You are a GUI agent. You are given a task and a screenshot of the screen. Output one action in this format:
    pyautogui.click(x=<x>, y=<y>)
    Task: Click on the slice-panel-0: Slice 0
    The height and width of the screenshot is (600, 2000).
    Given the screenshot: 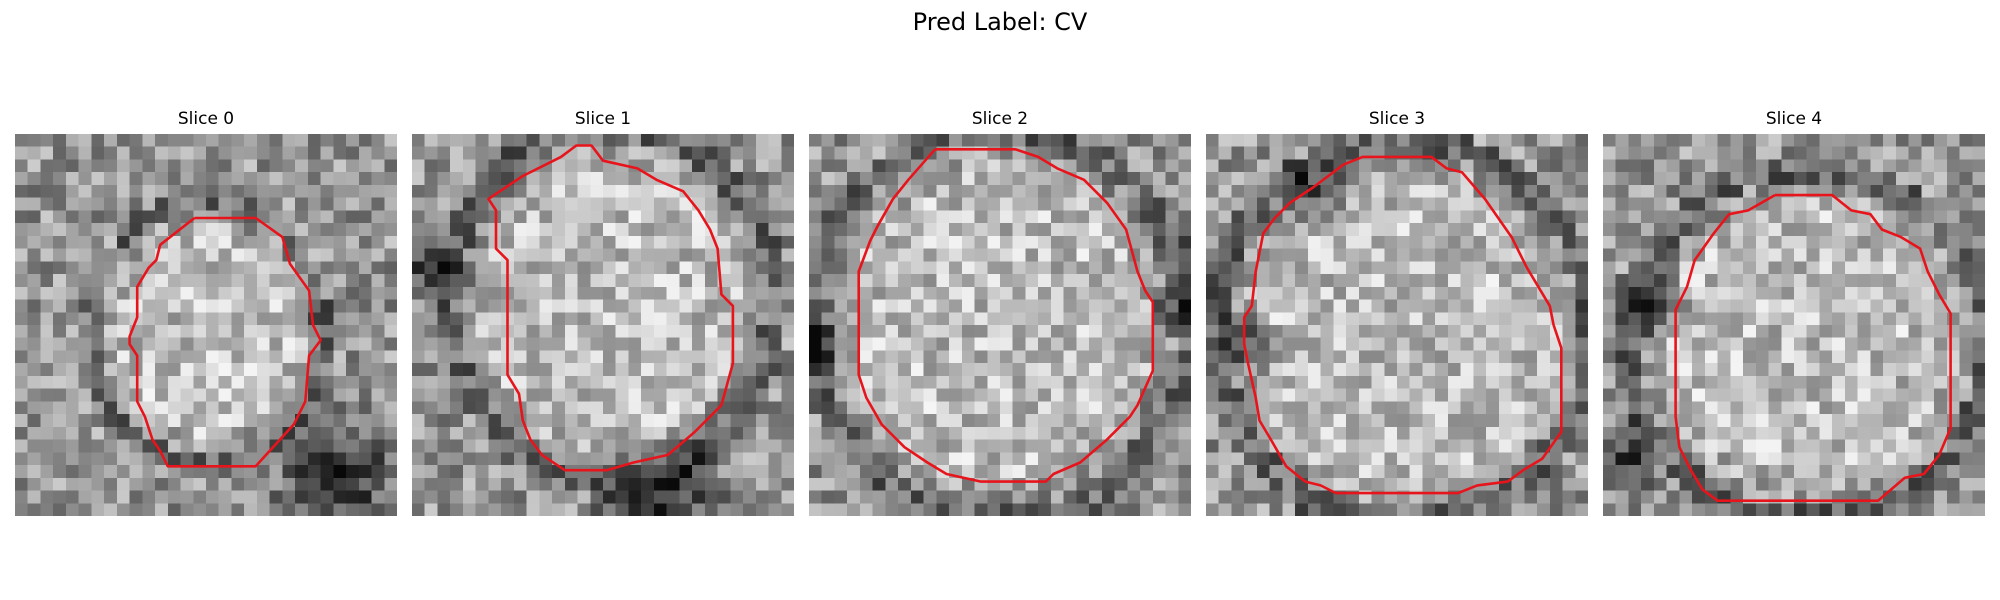 What is the action you would take?
    pyautogui.click(x=206, y=313)
    